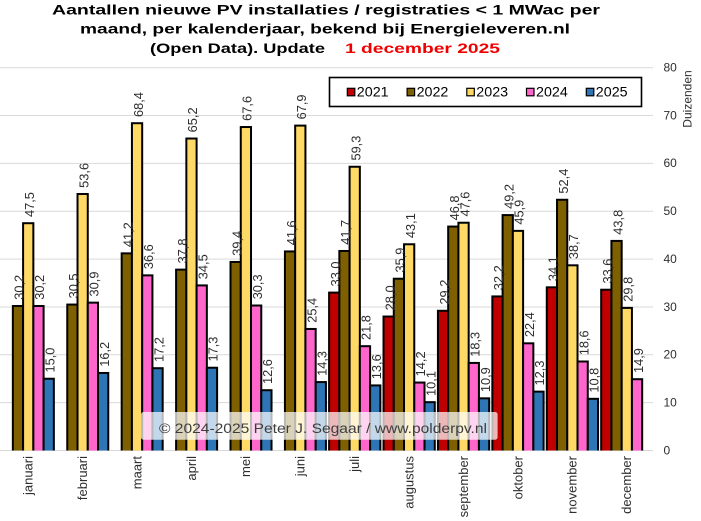 This screenshot has height=521, width=701. Describe the element at coordinates (671, 402) in the screenshot. I see `svg-text: 10` at that location.